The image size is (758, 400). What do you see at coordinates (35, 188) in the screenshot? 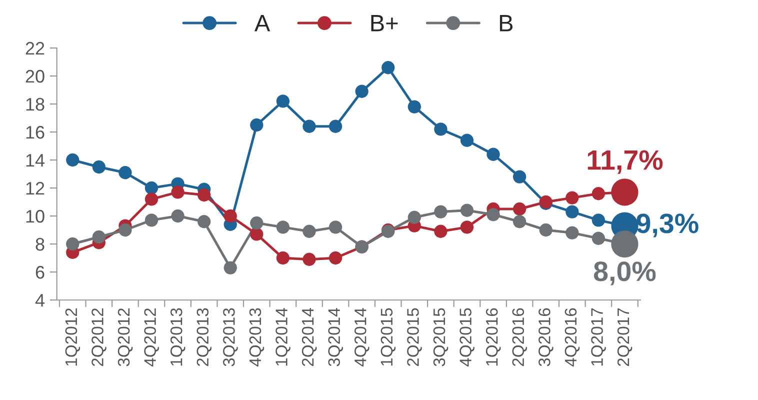
I see `y-tick-label: 12` at bounding box center [35, 188].